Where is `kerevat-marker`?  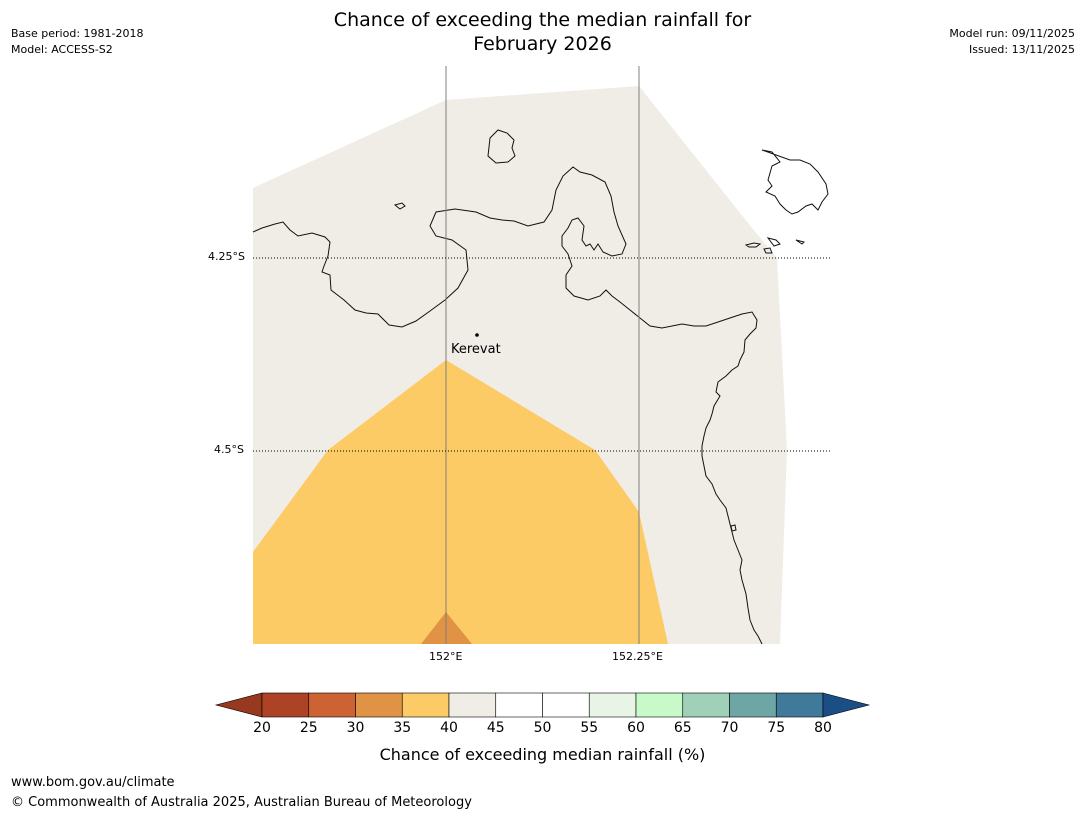 kerevat-marker is located at coordinates (477, 335).